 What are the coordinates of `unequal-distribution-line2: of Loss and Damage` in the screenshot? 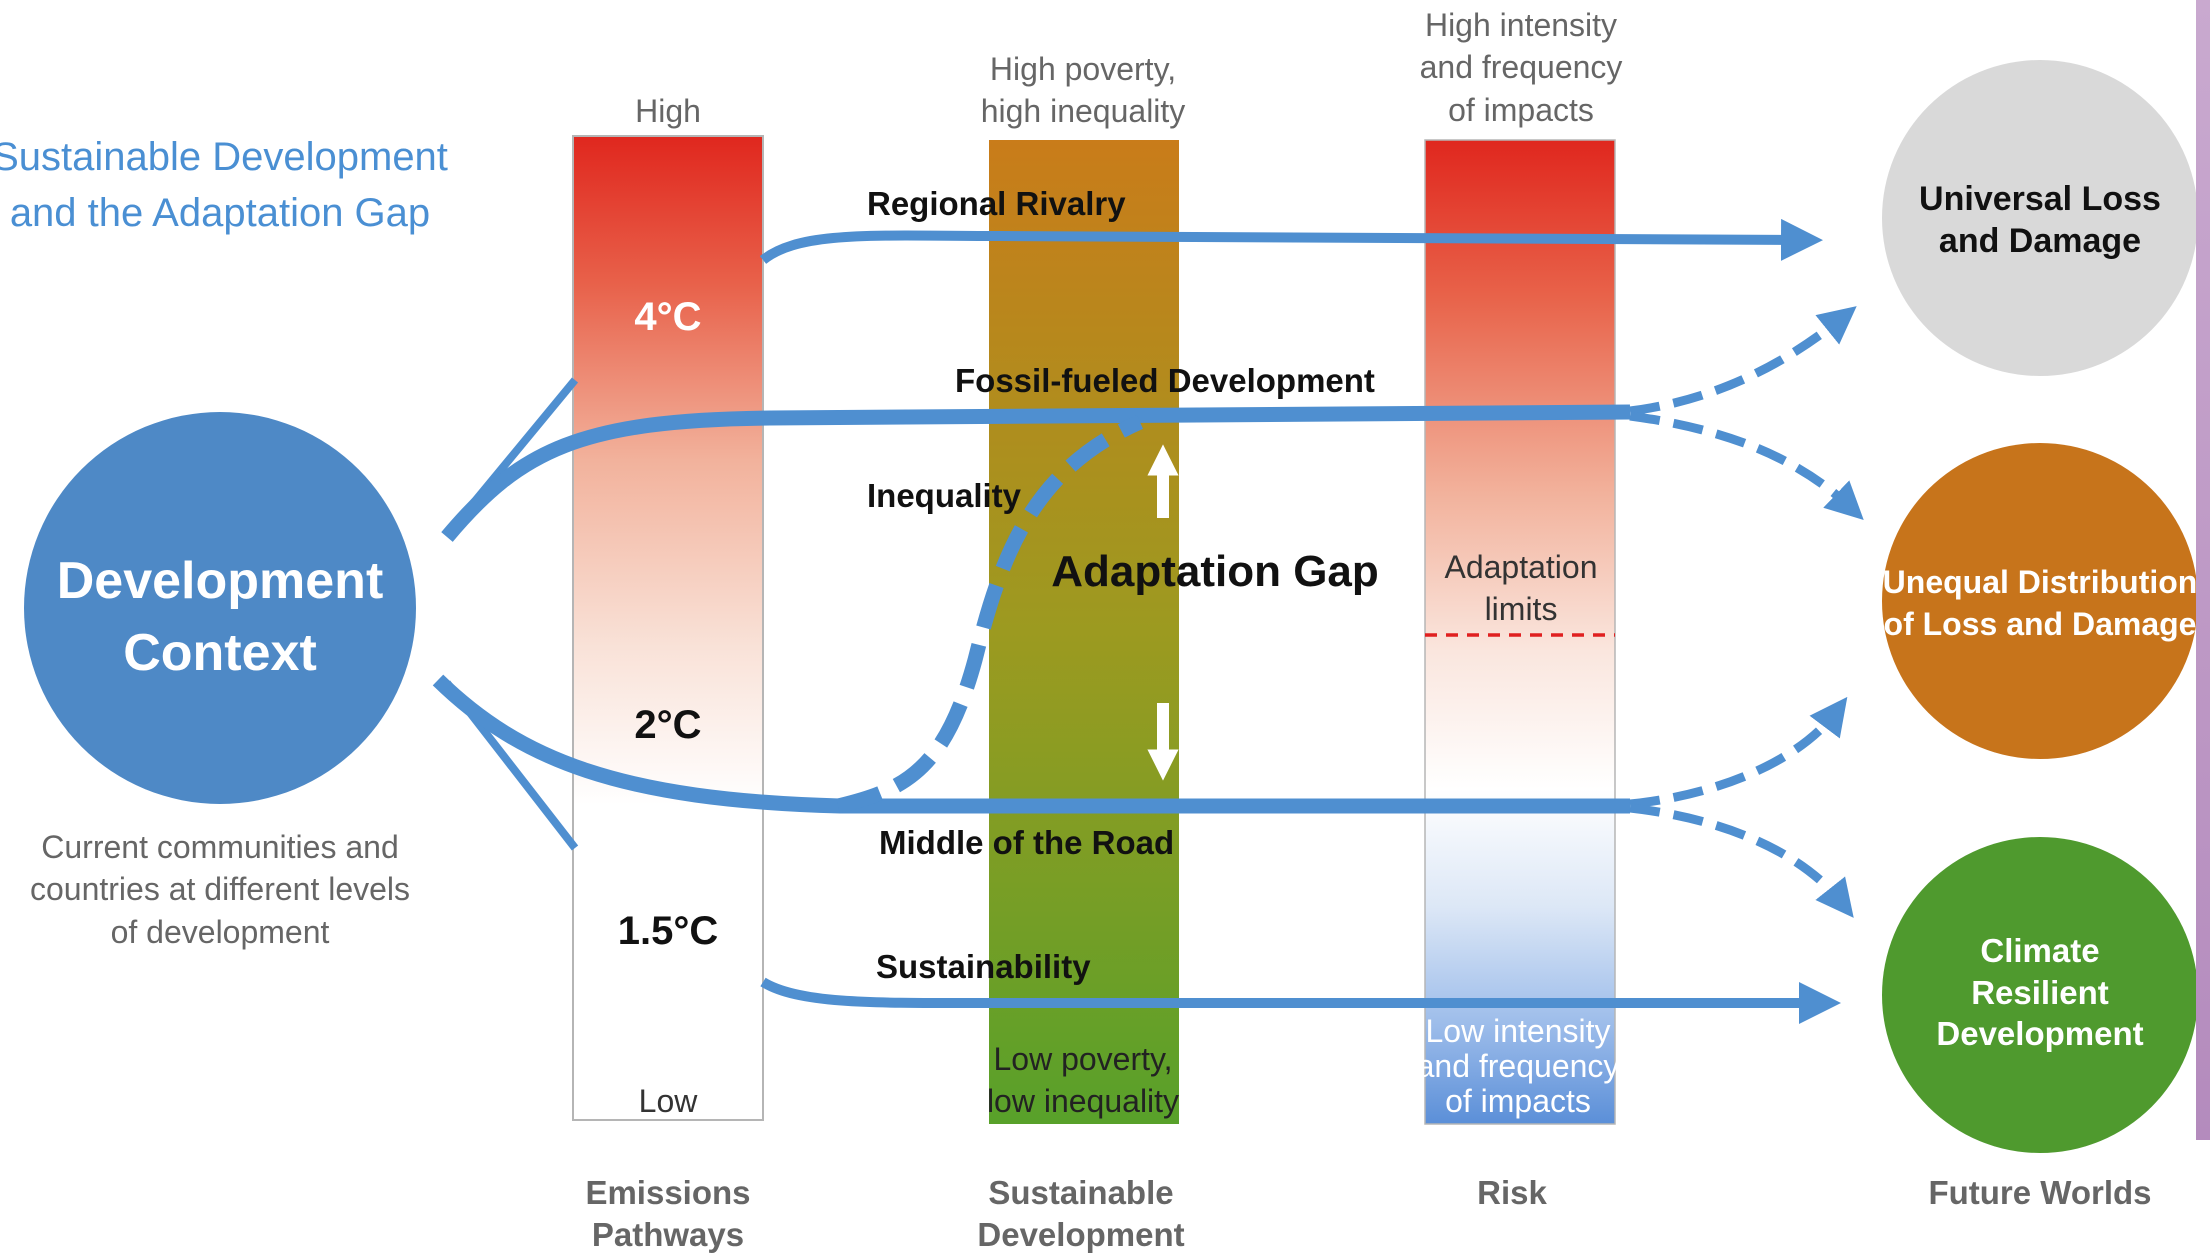 It's located at (2040, 624).